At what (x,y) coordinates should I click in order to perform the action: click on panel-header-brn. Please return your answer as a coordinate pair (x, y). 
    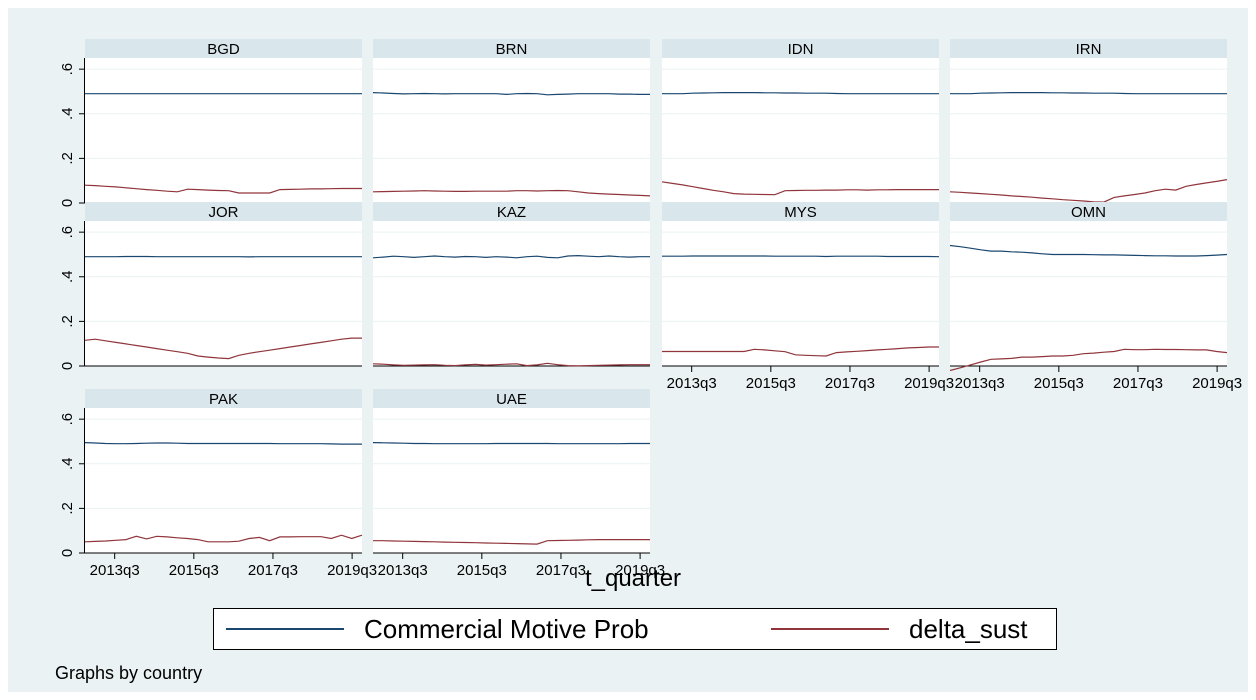
    Looking at the image, I should click on (511, 48).